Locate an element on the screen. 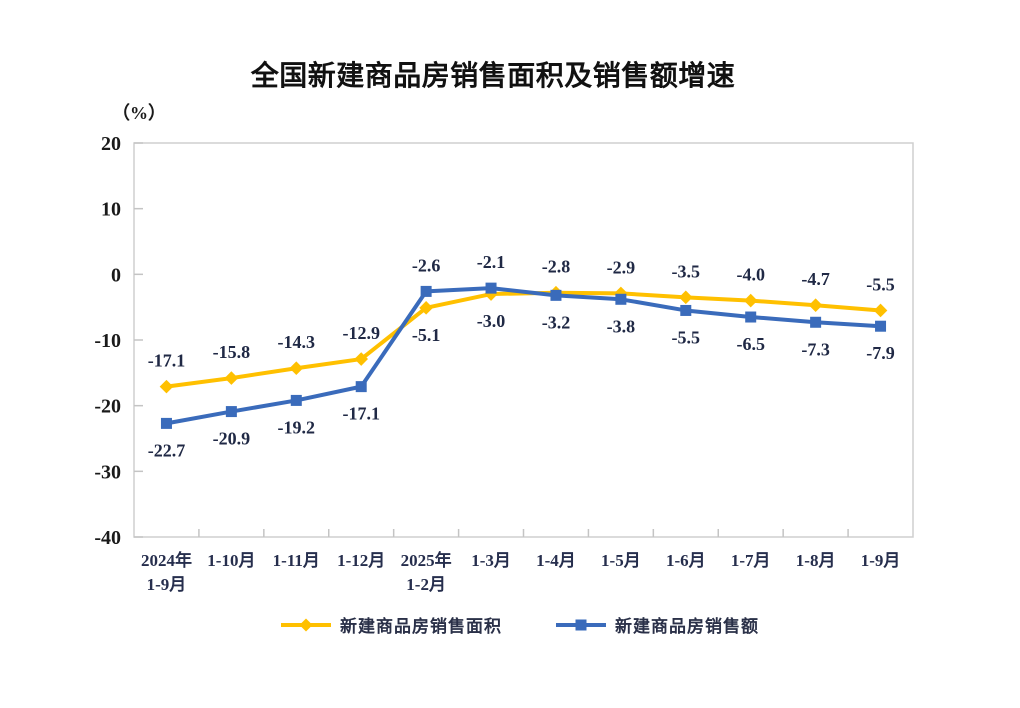 Image resolution: width=1020 pixels, height=708 pixels. data-label: -7.9 is located at coordinates (880, 353).